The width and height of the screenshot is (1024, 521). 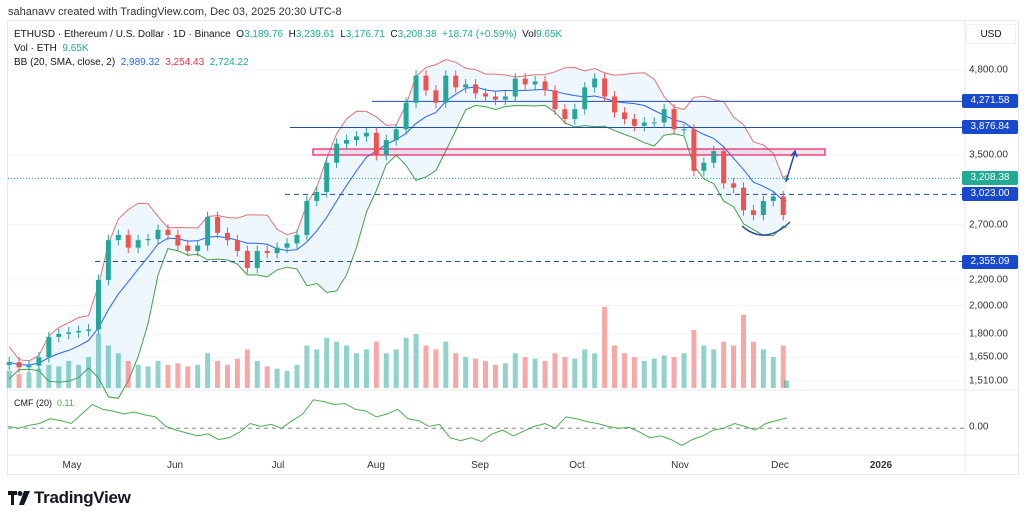 I want to click on price-tick: 2,700.00, so click(x=988, y=225).